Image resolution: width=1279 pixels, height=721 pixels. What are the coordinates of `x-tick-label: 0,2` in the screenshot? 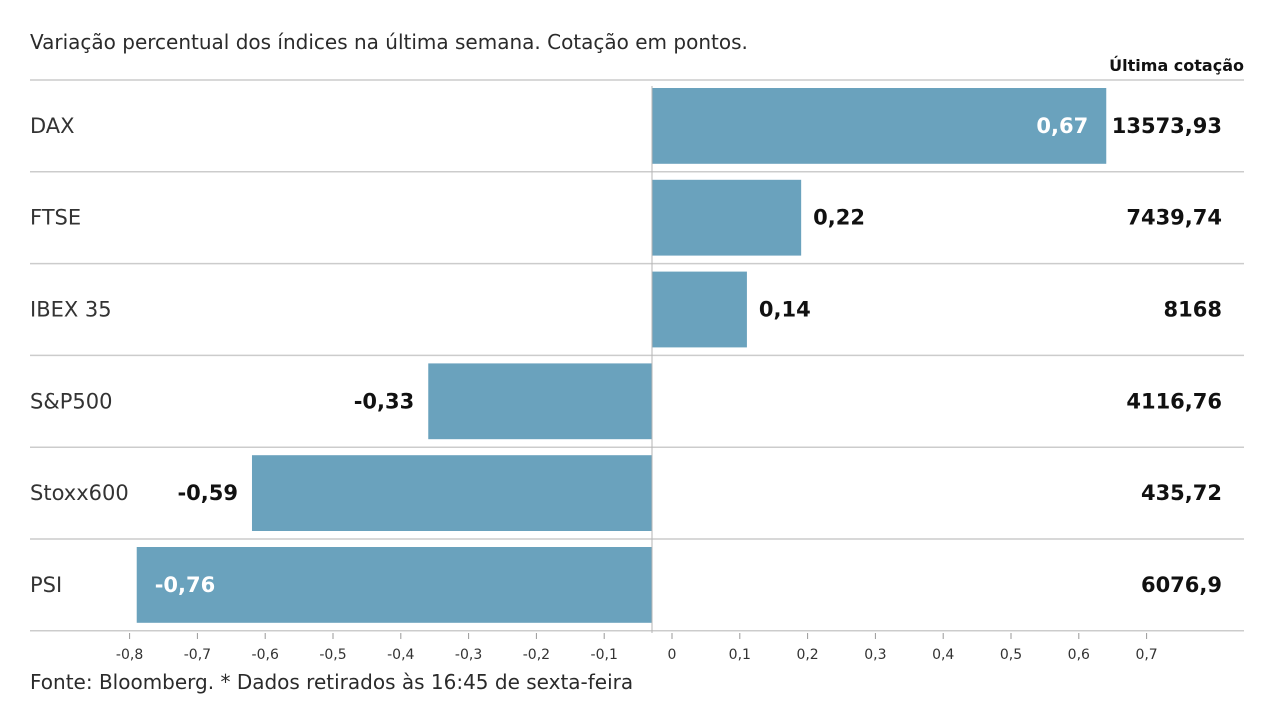 It's located at (807, 655).